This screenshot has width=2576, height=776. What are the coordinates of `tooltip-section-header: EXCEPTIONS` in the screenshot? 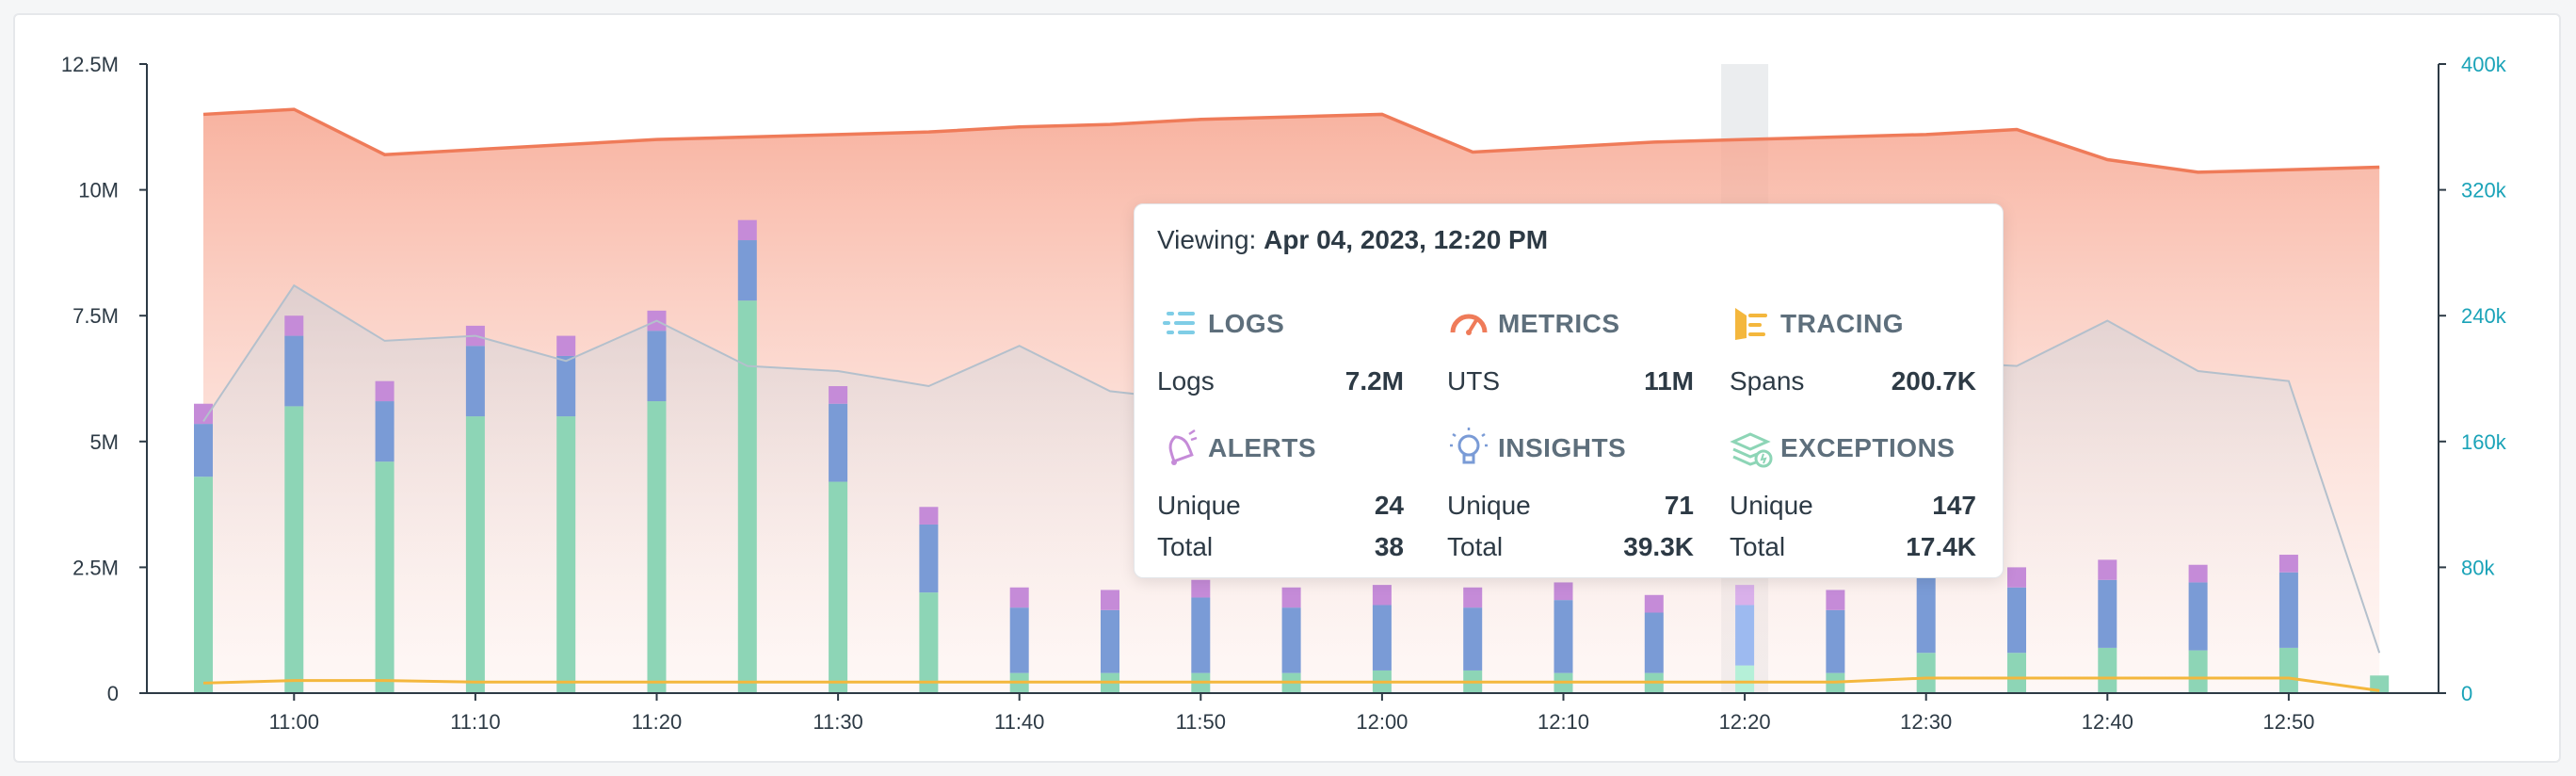 It's located at (1842, 449).